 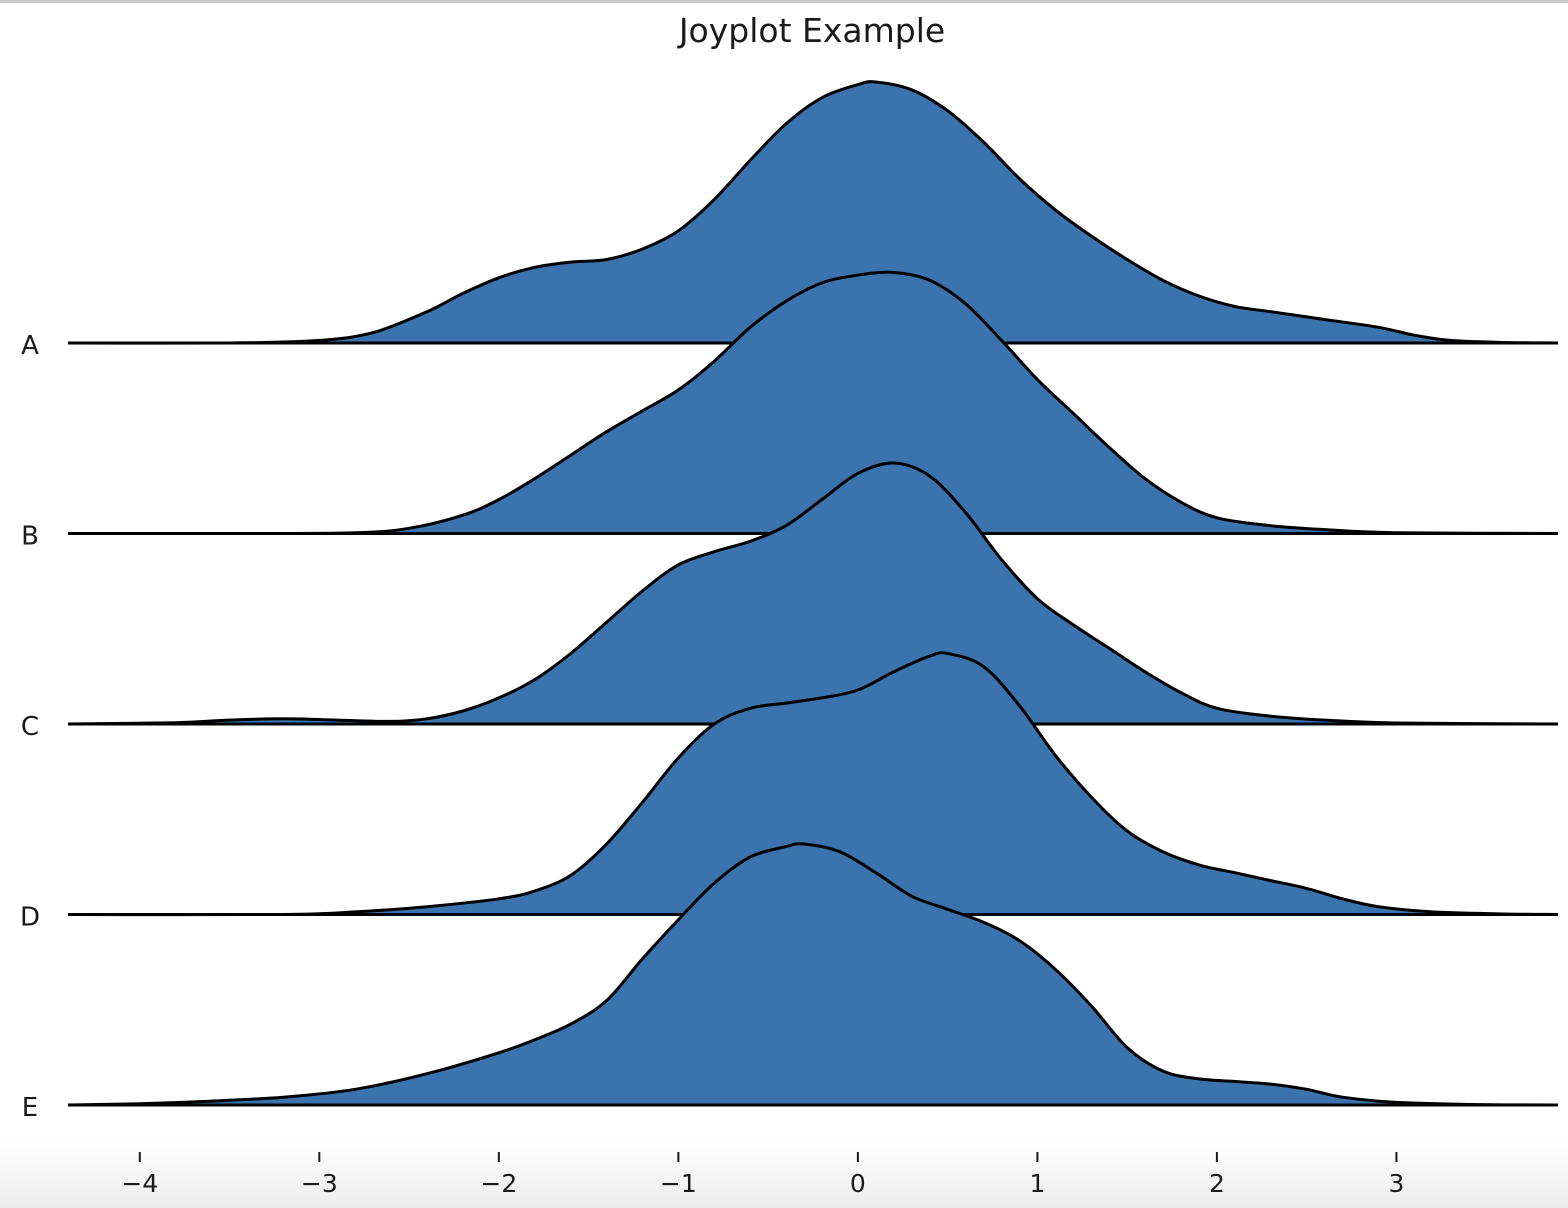 I want to click on x-tick-label: 0, so click(x=858, y=1183).